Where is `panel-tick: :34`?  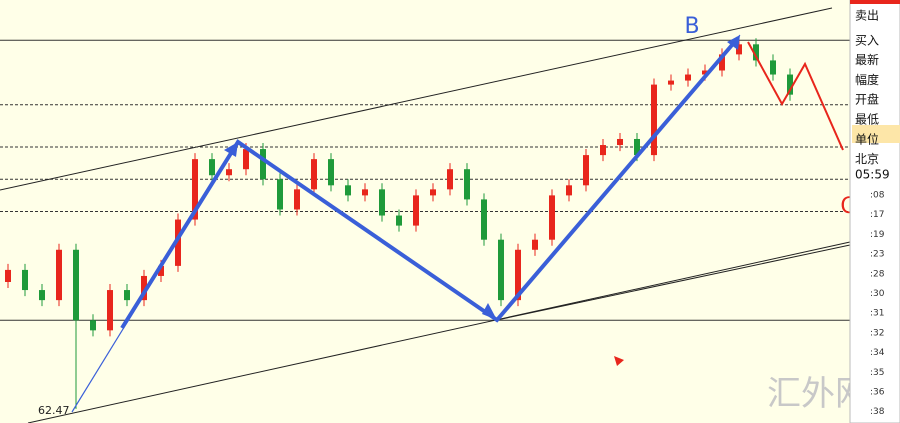 panel-tick: :34 is located at coordinates (877, 353).